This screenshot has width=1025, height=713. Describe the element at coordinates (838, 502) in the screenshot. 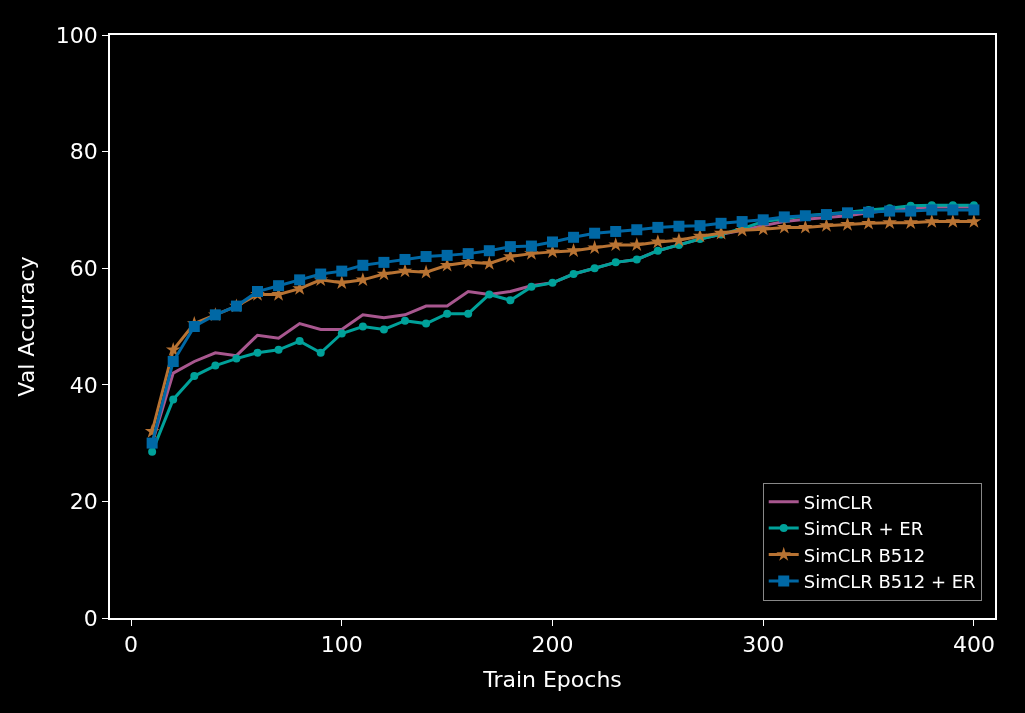

I see `legend-label: SimCLR` at that location.